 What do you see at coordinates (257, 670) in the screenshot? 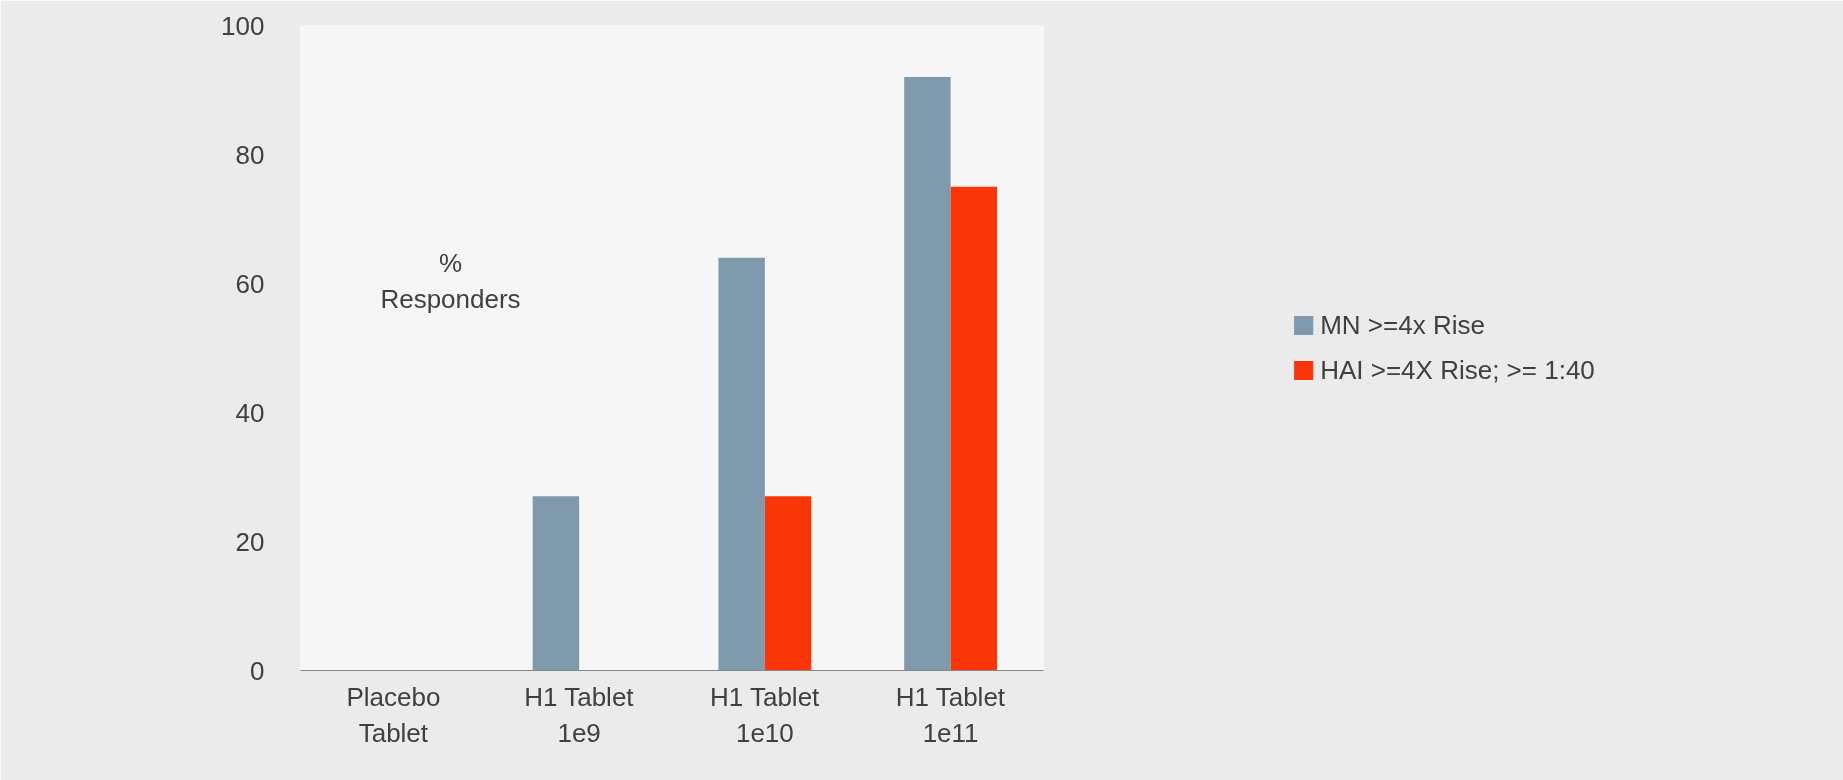
I see `y-tick-label: 0` at bounding box center [257, 670].